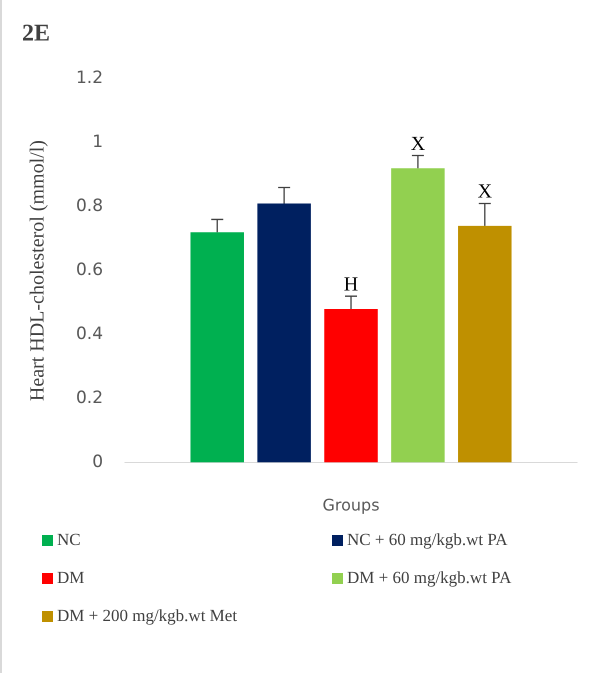  Describe the element at coordinates (90, 334) in the screenshot. I see `y-tick-label: 0.4` at that location.